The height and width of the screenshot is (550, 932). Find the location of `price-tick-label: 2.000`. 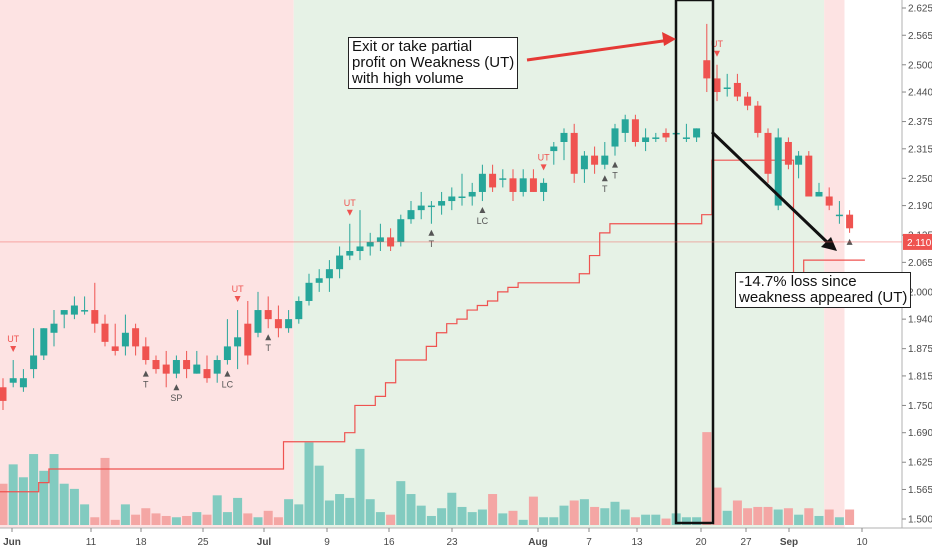

price-tick-label: 2.000 is located at coordinates (920, 292).